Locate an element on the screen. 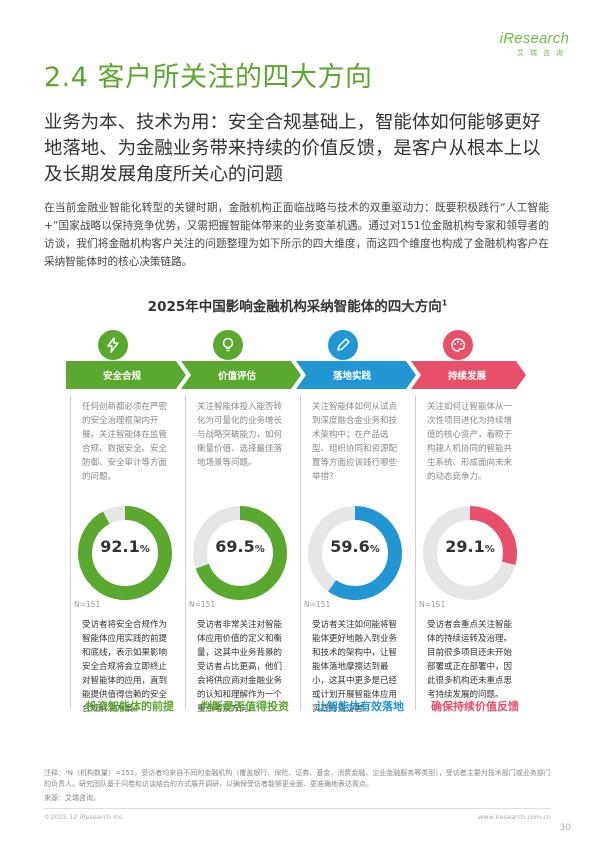 The image size is (595, 842). donut-value: 69.5% is located at coordinates (240, 546).